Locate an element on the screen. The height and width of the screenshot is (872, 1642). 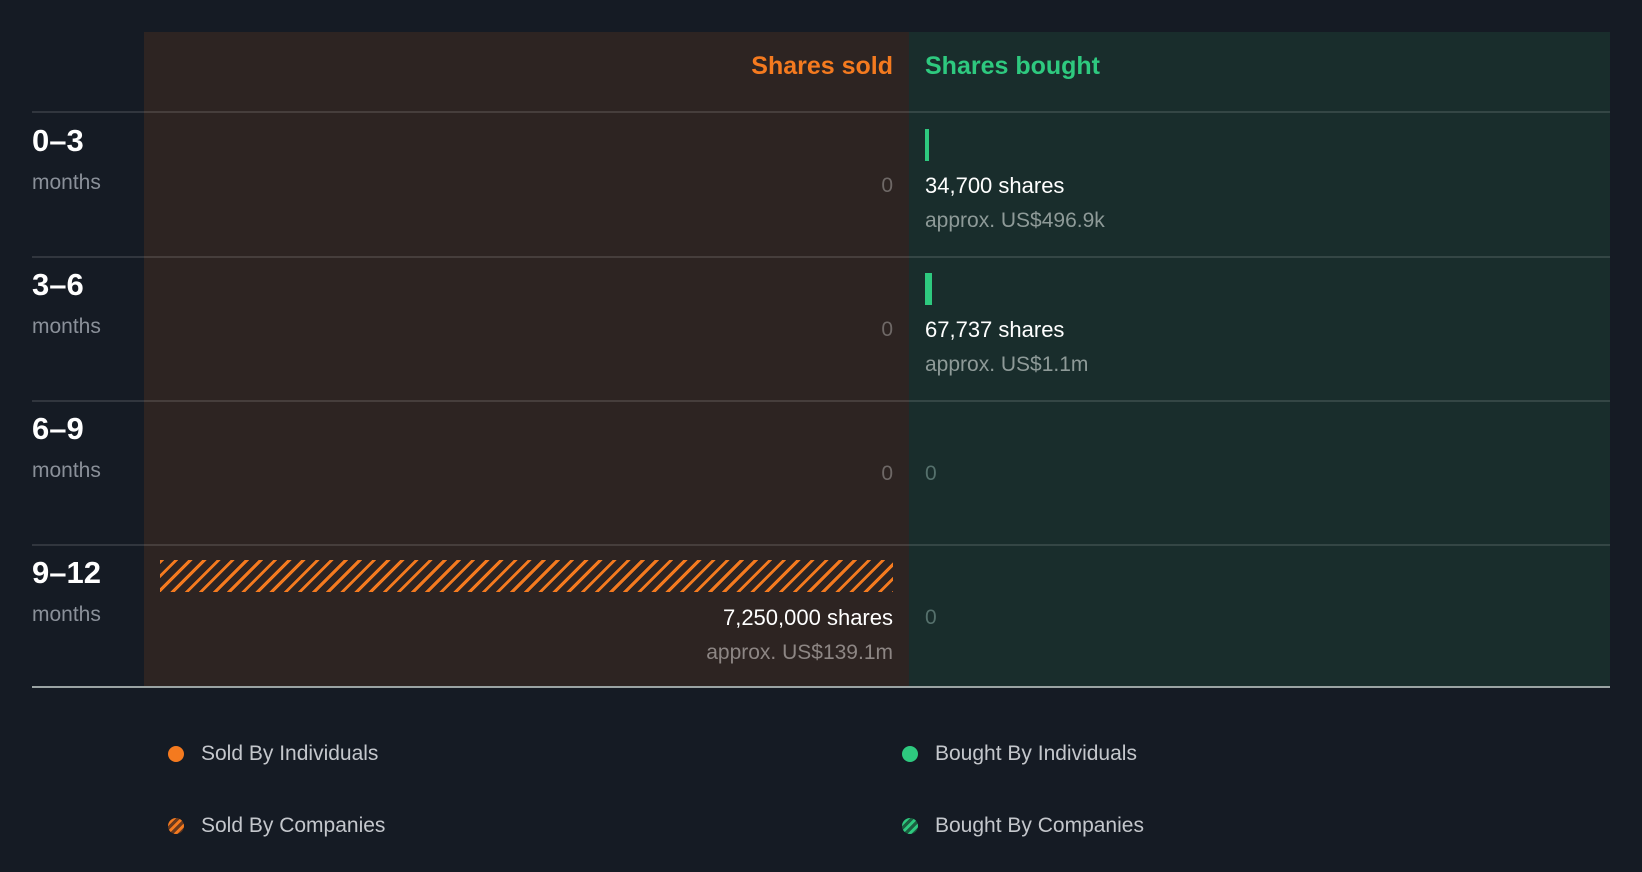
period-range: 9–12 is located at coordinates (66, 572).